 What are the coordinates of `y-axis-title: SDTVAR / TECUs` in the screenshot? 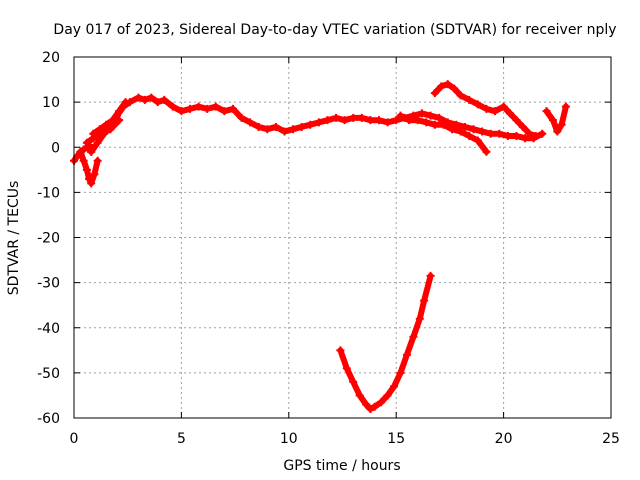 It's located at (14, 238).